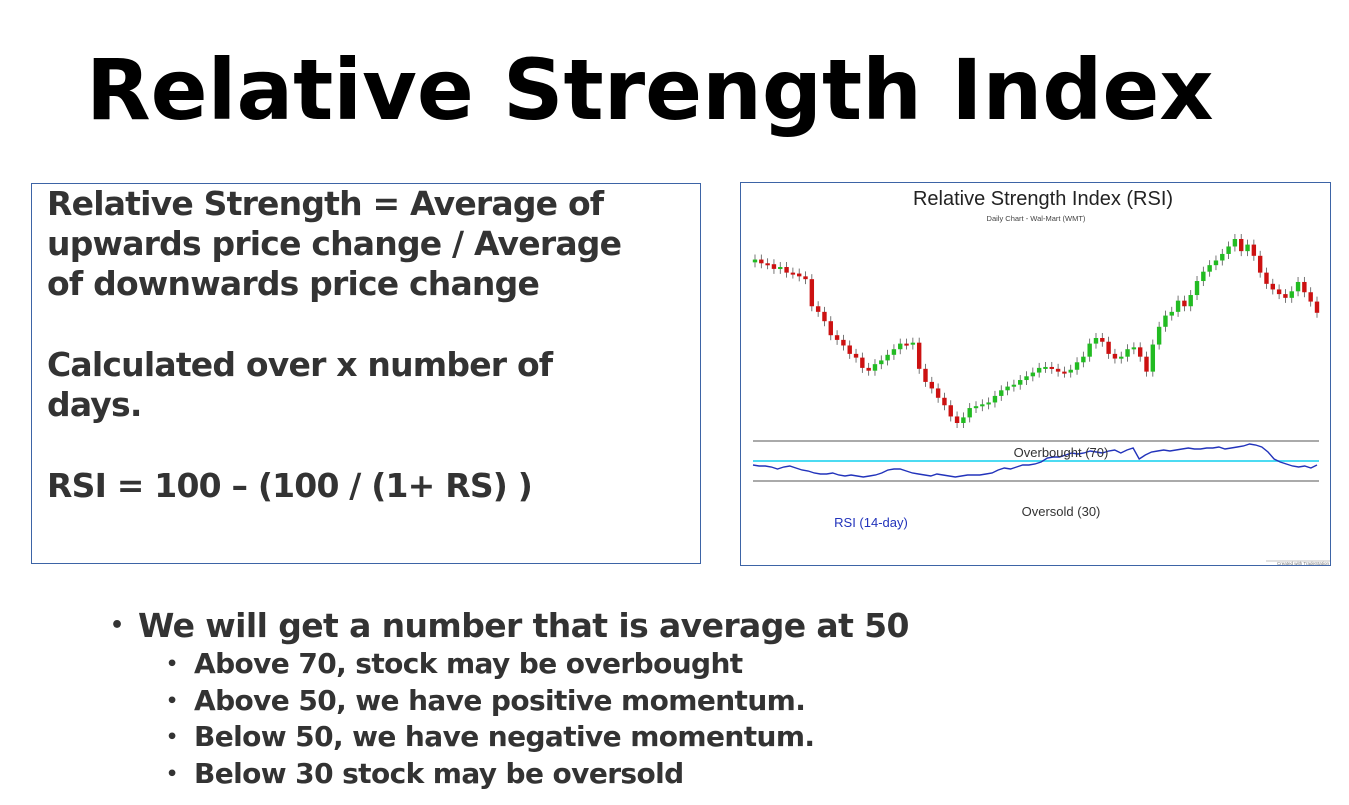 The height and width of the screenshot is (805, 1349). What do you see at coordinates (290, 485) in the screenshot?
I see `rsi-formula: RSI = 100 – (100 / (1+ RS) )` at bounding box center [290, 485].